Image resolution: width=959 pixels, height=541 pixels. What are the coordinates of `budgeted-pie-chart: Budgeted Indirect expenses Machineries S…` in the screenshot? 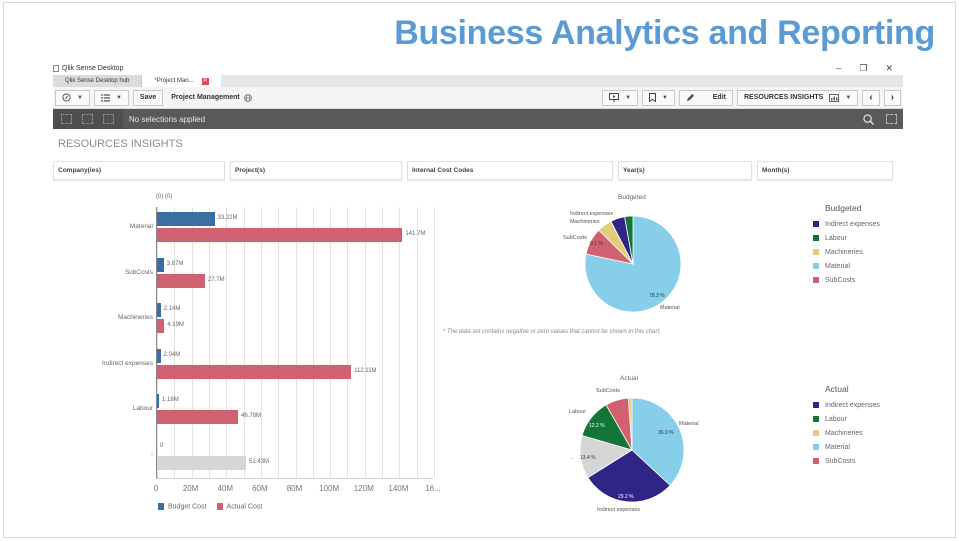 It's located at (638, 254).